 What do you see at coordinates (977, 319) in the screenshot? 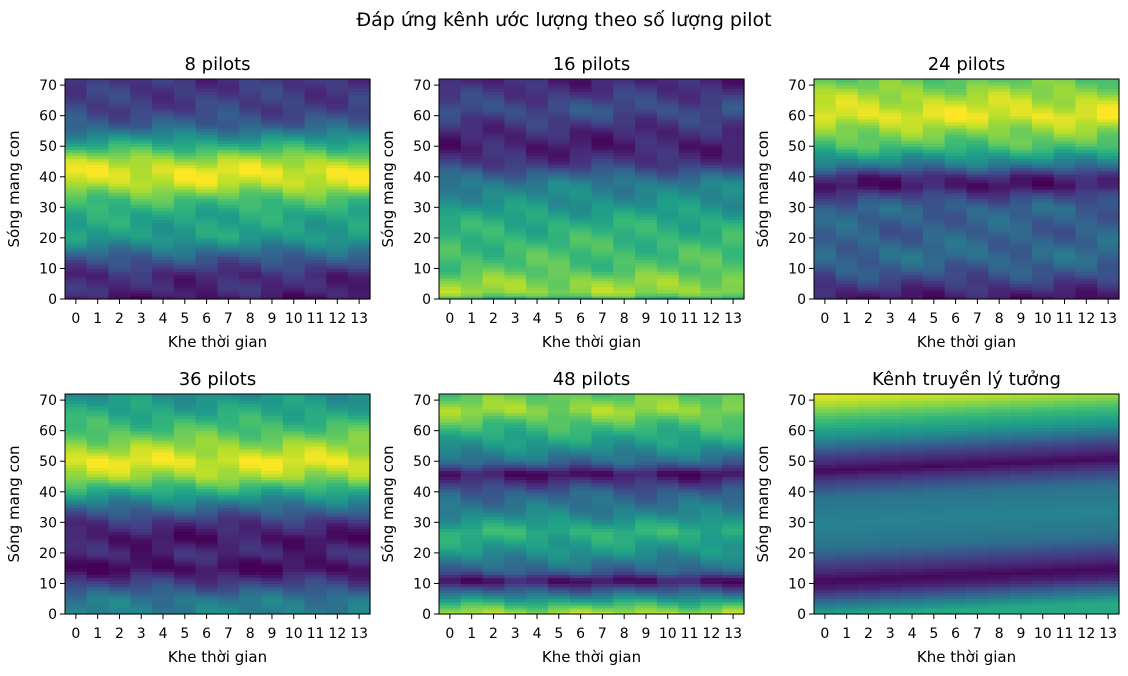
I see `x-tick-label: 7` at bounding box center [977, 319].